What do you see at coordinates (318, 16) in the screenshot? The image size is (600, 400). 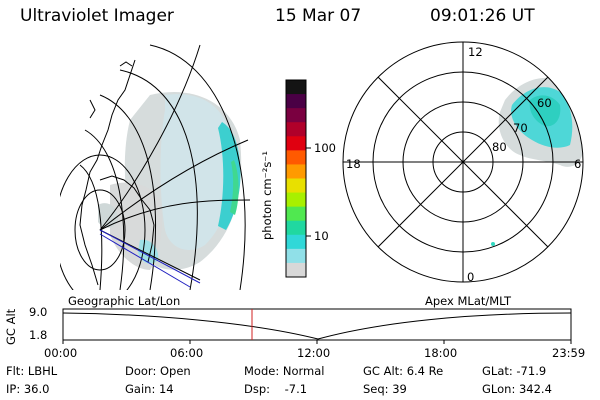 I see `date-label: 15 Mar 07` at bounding box center [318, 16].